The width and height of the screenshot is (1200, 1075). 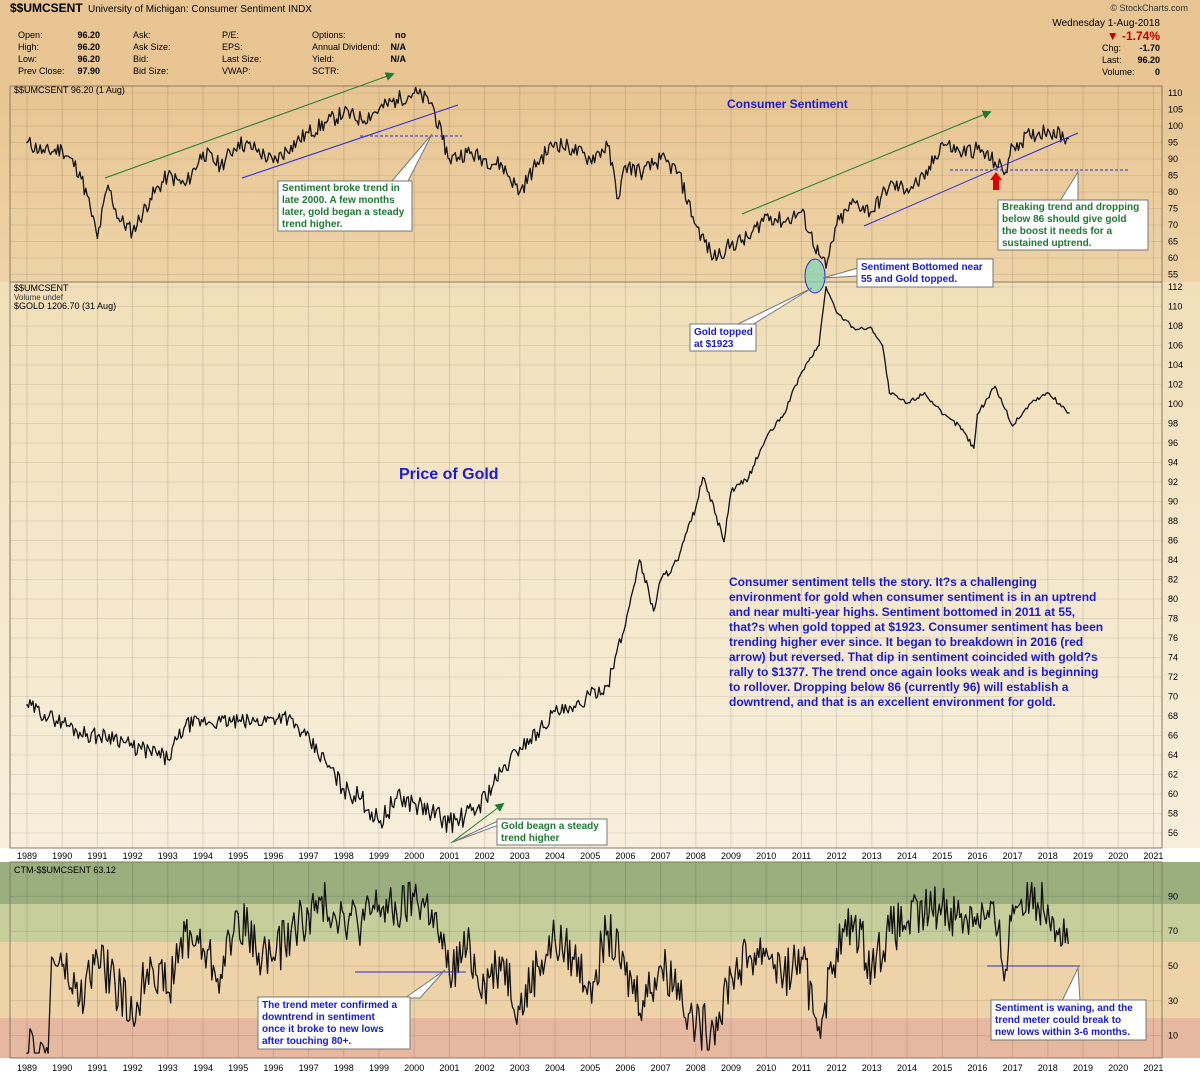 I want to click on year-label: 2000, so click(x=414, y=1068).